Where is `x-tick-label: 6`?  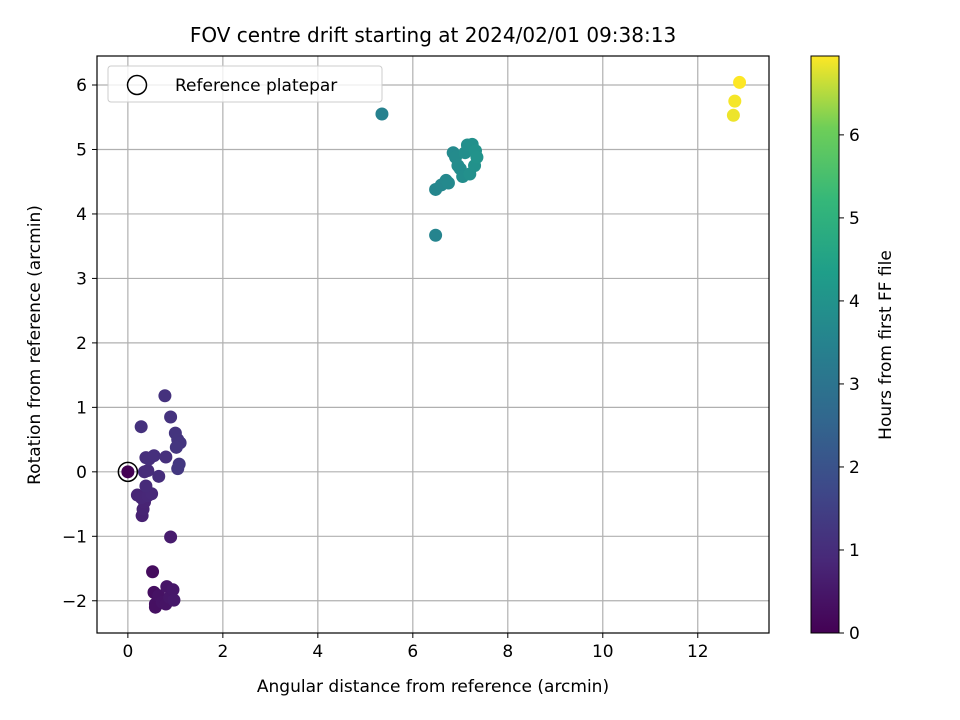 x-tick-label: 6 is located at coordinates (412, 652).